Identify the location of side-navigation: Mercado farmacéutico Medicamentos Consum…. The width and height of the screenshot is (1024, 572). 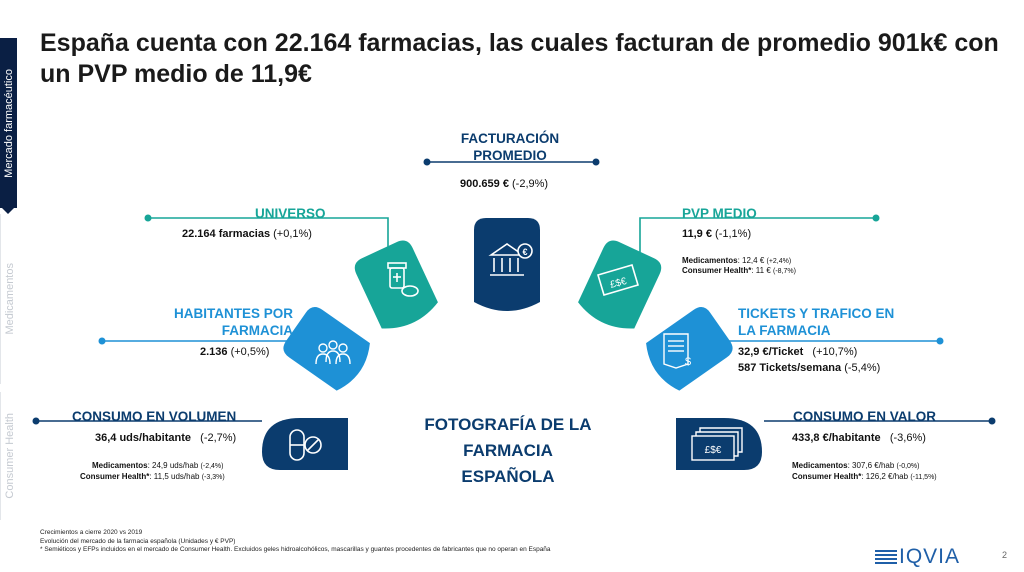
(9, 286).